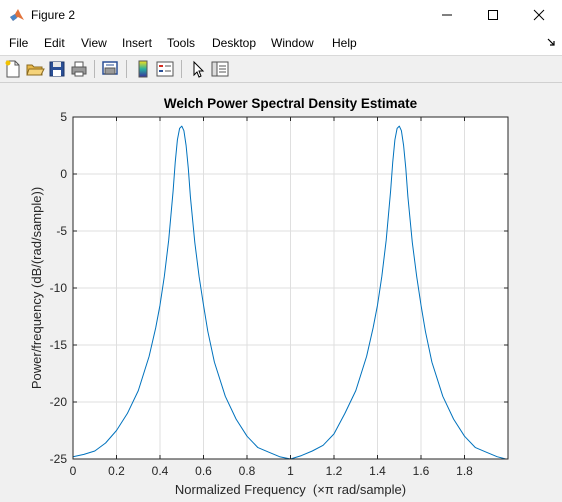  I want to click on menu-window: Window, so click(292, 43).